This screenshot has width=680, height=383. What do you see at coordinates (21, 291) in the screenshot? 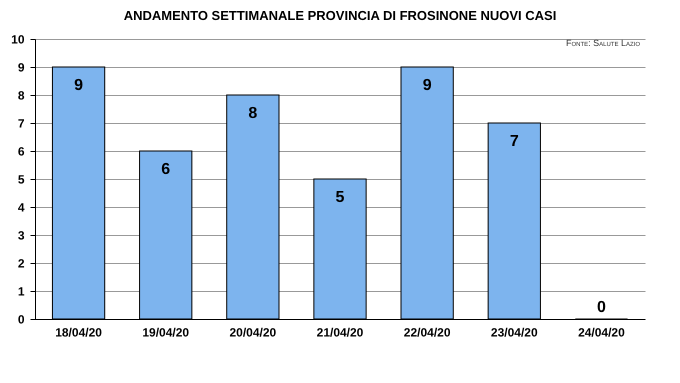
I see `y-tick-label: 1` at bounding box center [21, 291].